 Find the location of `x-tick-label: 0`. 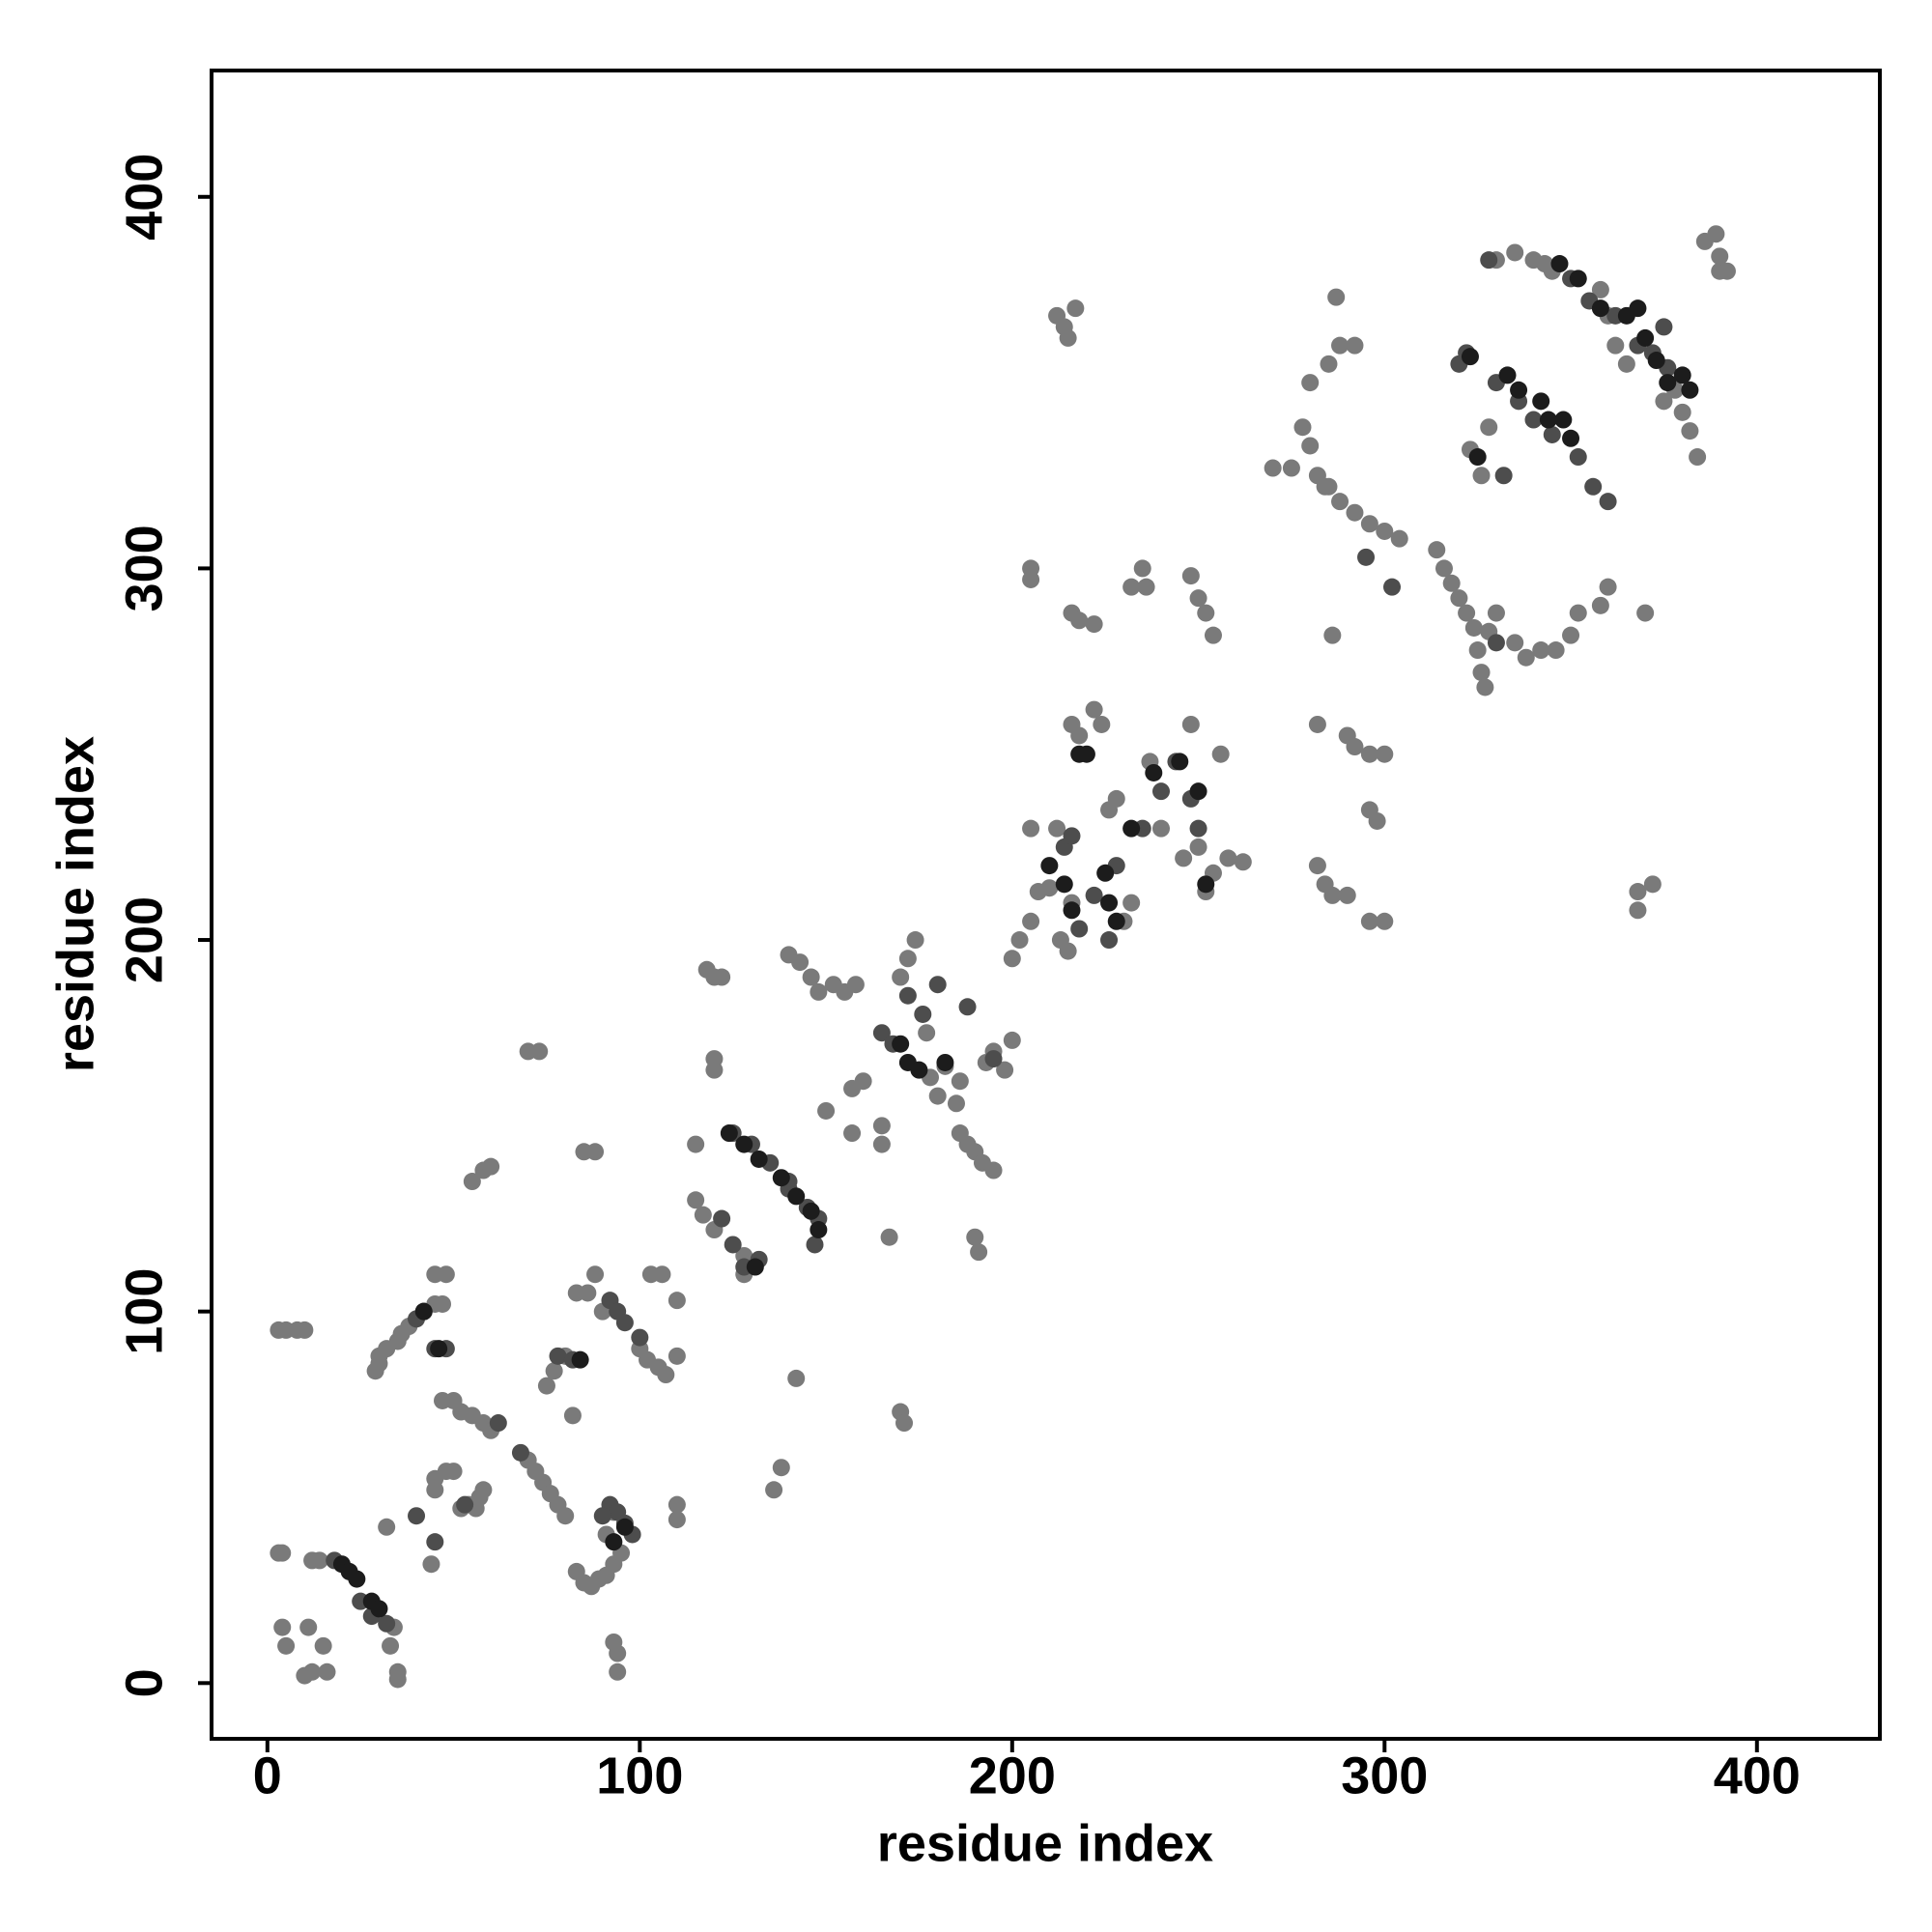

x-tick-label: 0 is located at coordinates (267, 1775).